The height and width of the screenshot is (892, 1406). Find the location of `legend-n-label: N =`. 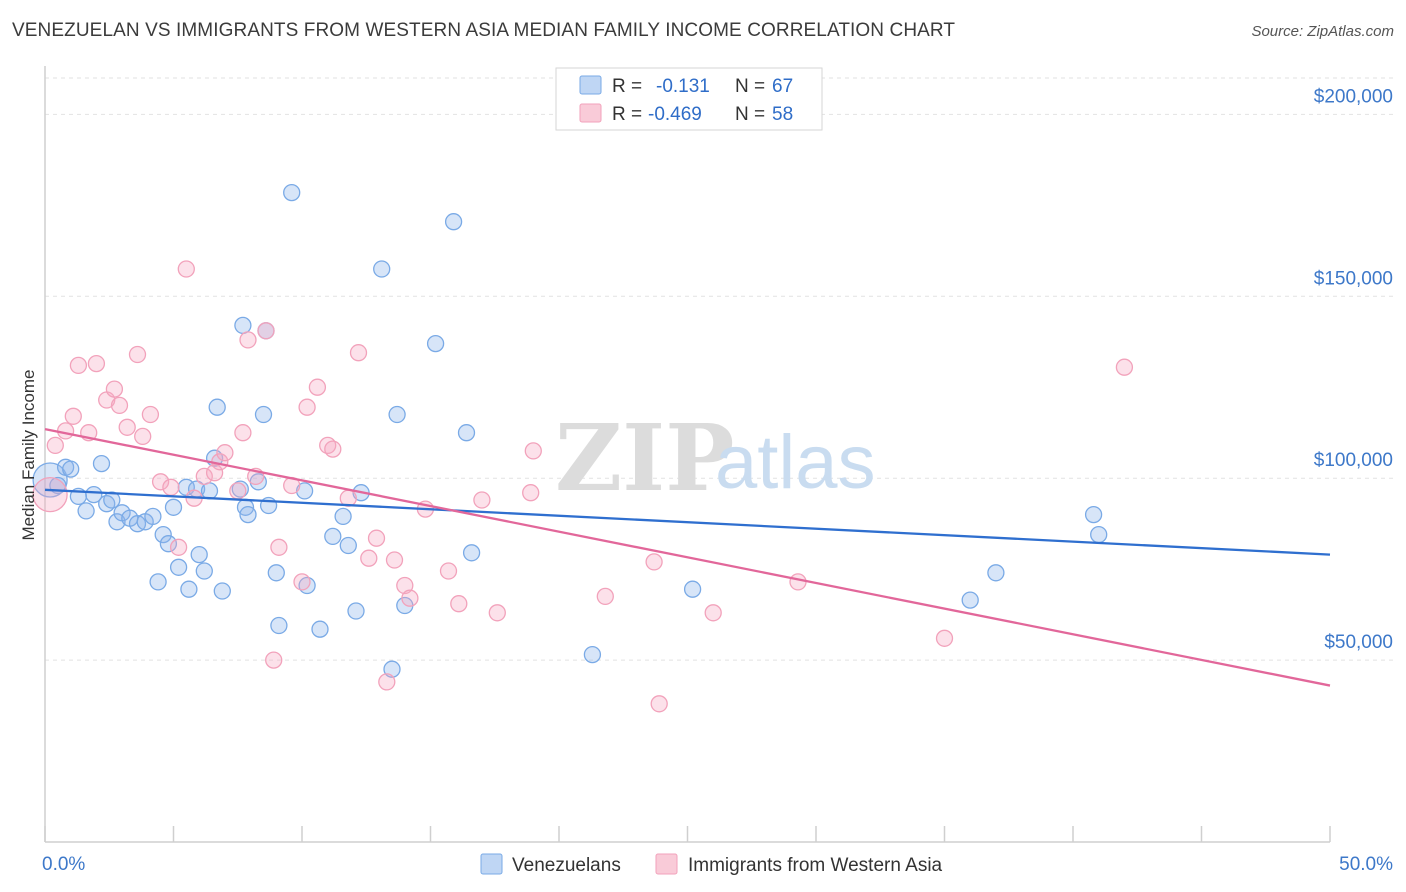

legend-n-label: N = is located at coordinates (750, 114).